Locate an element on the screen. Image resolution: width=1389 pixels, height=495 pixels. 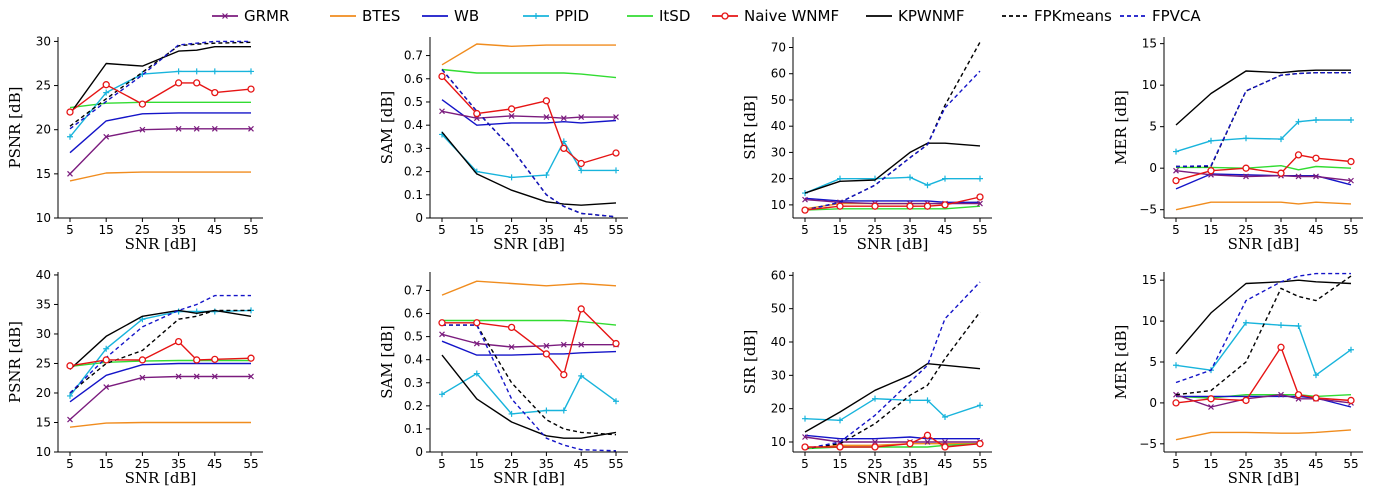
series-fpvca is located at coordinates (892, 140).